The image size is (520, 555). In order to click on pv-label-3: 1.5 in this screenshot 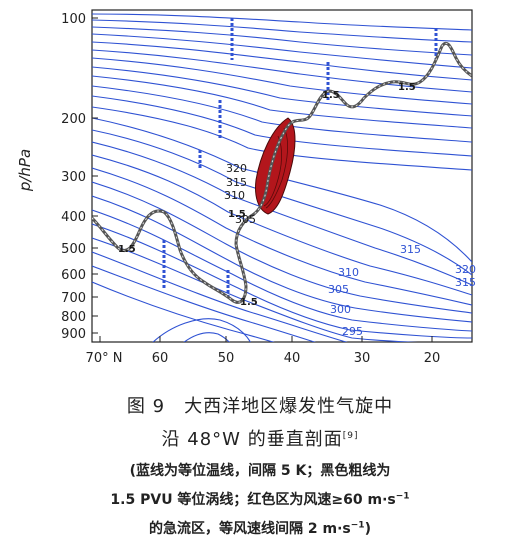, I will do `click(249, 302)`.